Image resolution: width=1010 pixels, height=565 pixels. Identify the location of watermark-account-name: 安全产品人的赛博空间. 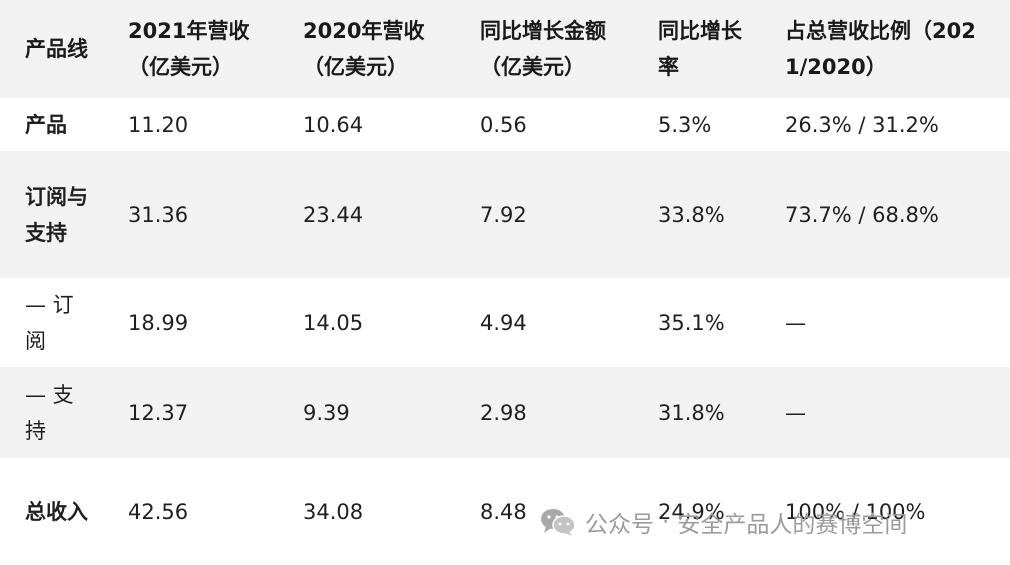
(792, 525).